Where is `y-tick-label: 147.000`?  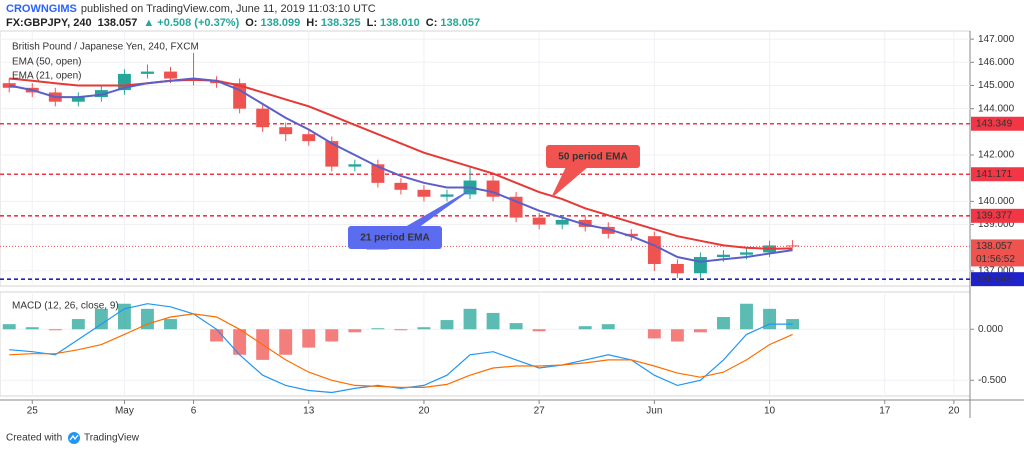 y-tick-label: 147.000 is located at coordinates (996, 39).